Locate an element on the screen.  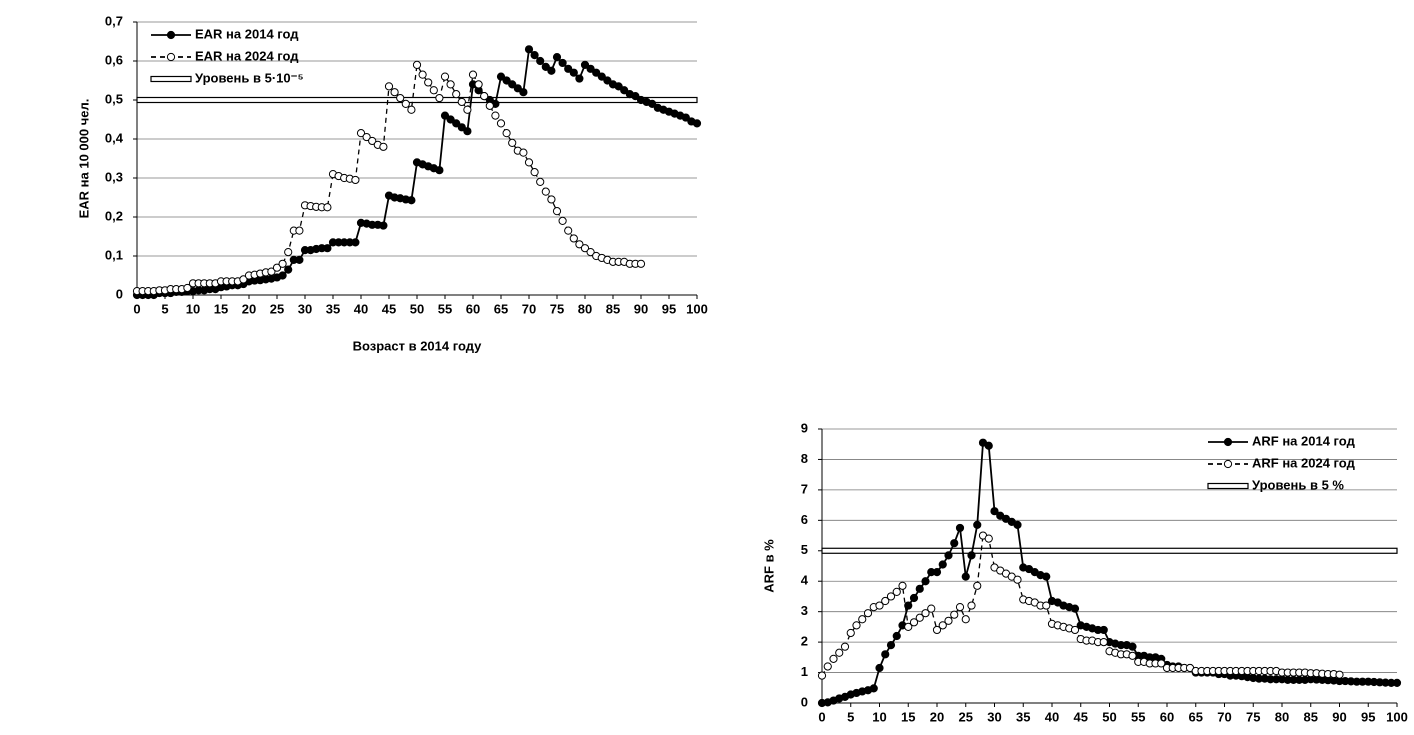
x-tick-label: 85 is located at coordinates (1311, 716).